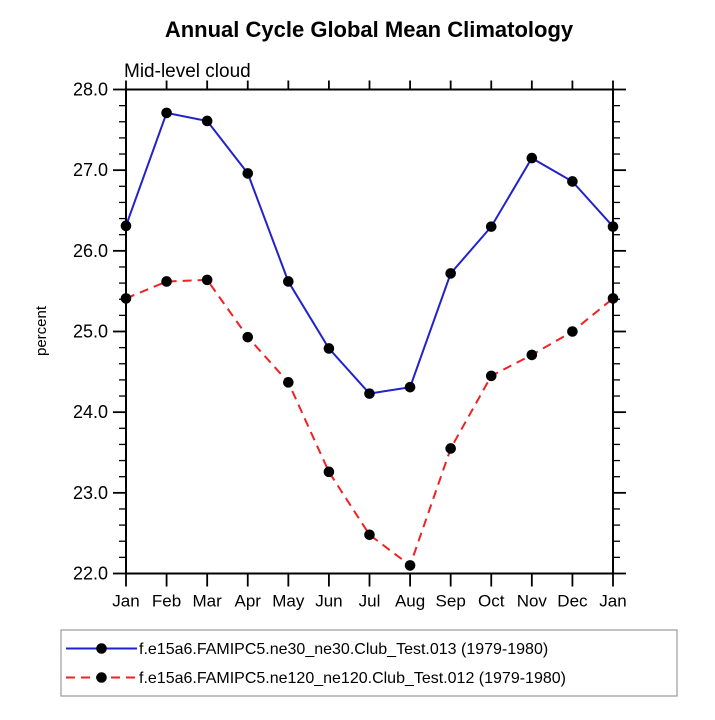 The width and height of the screenshot is (715, 720). I want to click on x-tick-label: Nov, so click(532, 601).